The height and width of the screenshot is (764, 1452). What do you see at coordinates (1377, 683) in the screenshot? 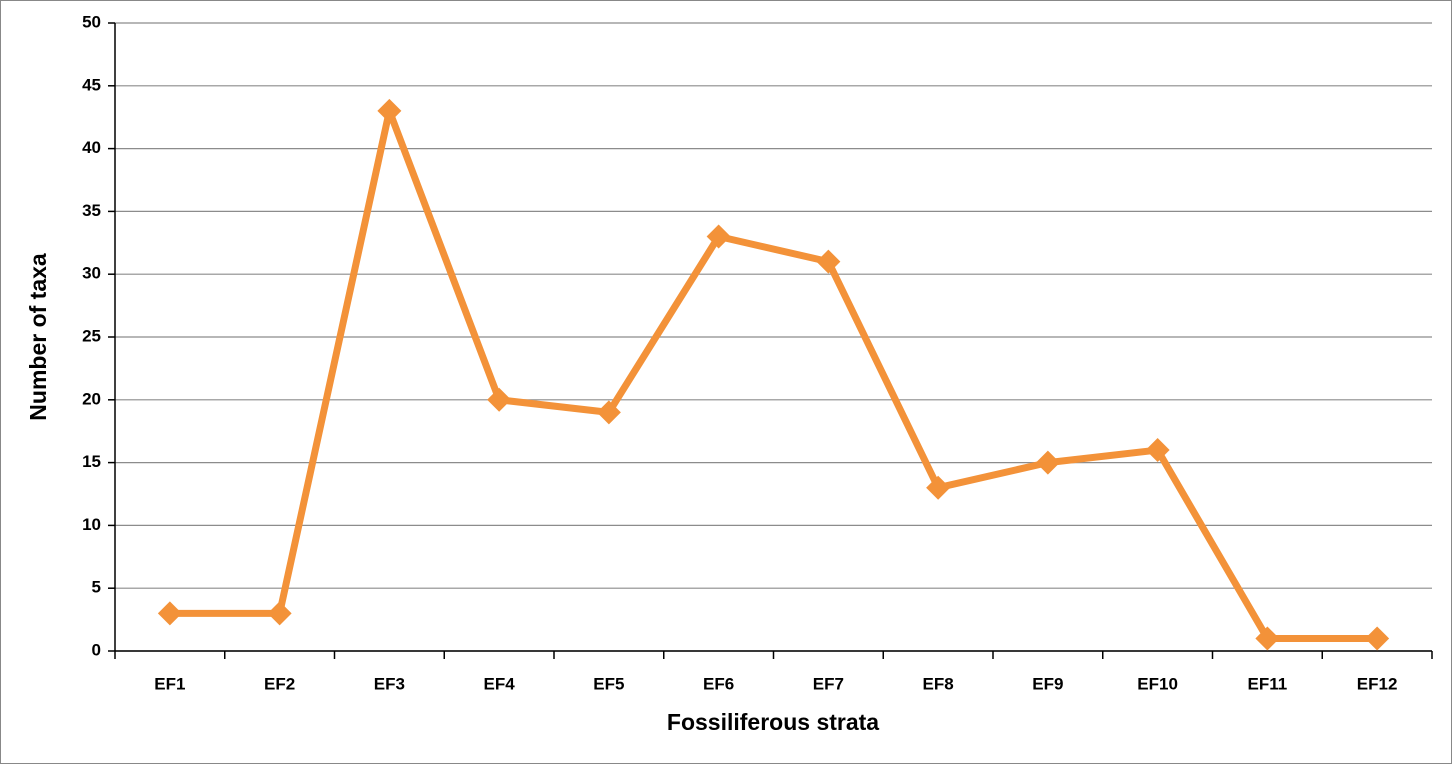
I see `x-tick-label: EF12` at bounding box center [1377, 683].